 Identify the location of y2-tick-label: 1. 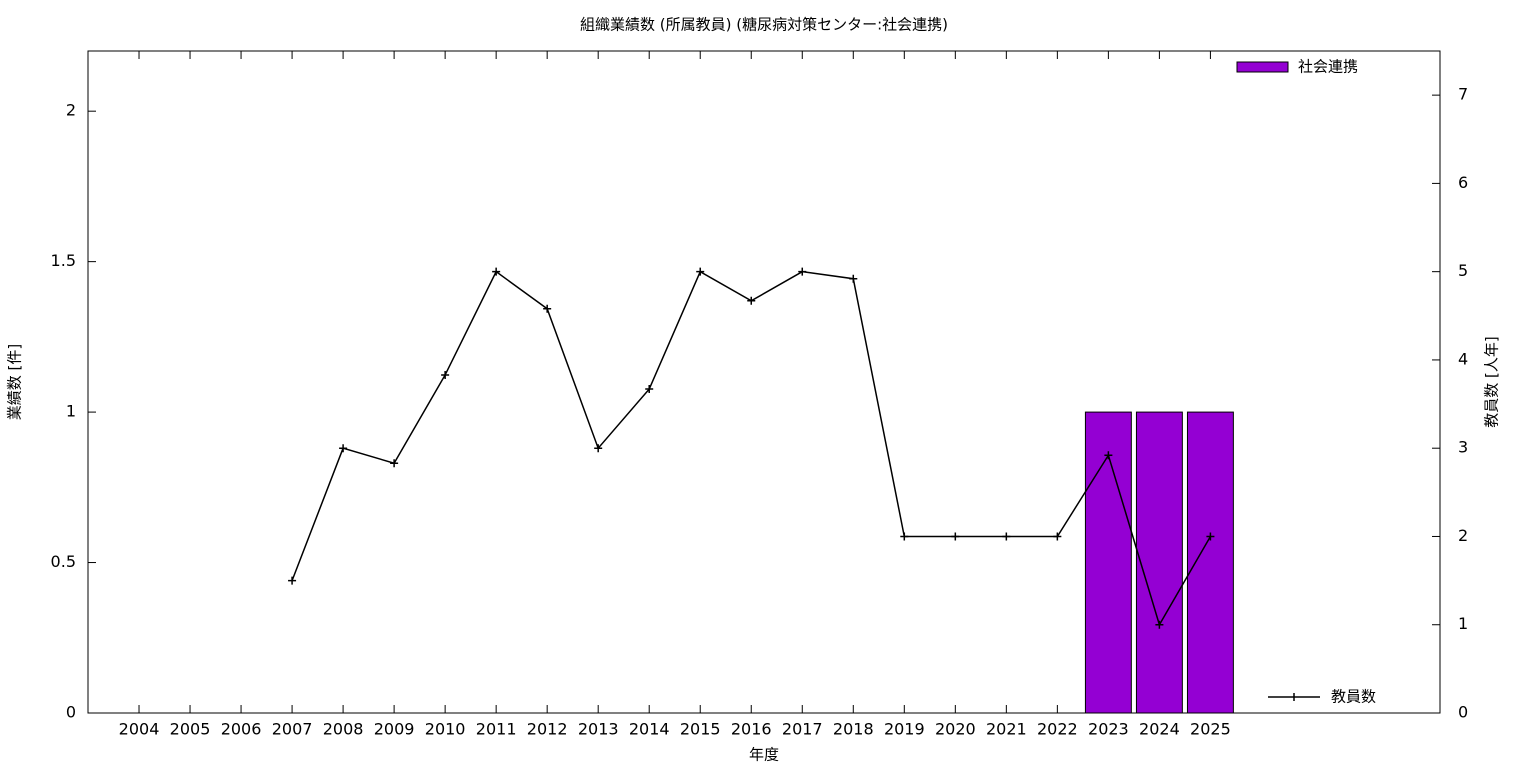
(1463, 623).